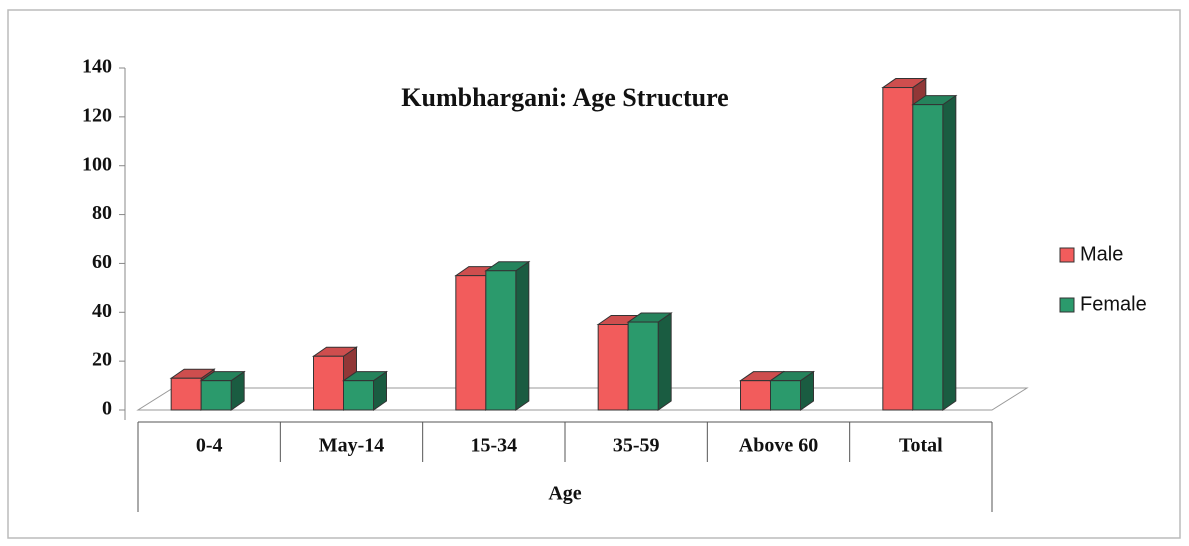  I want to click on y-tick-label: 100, so click(97, 164).